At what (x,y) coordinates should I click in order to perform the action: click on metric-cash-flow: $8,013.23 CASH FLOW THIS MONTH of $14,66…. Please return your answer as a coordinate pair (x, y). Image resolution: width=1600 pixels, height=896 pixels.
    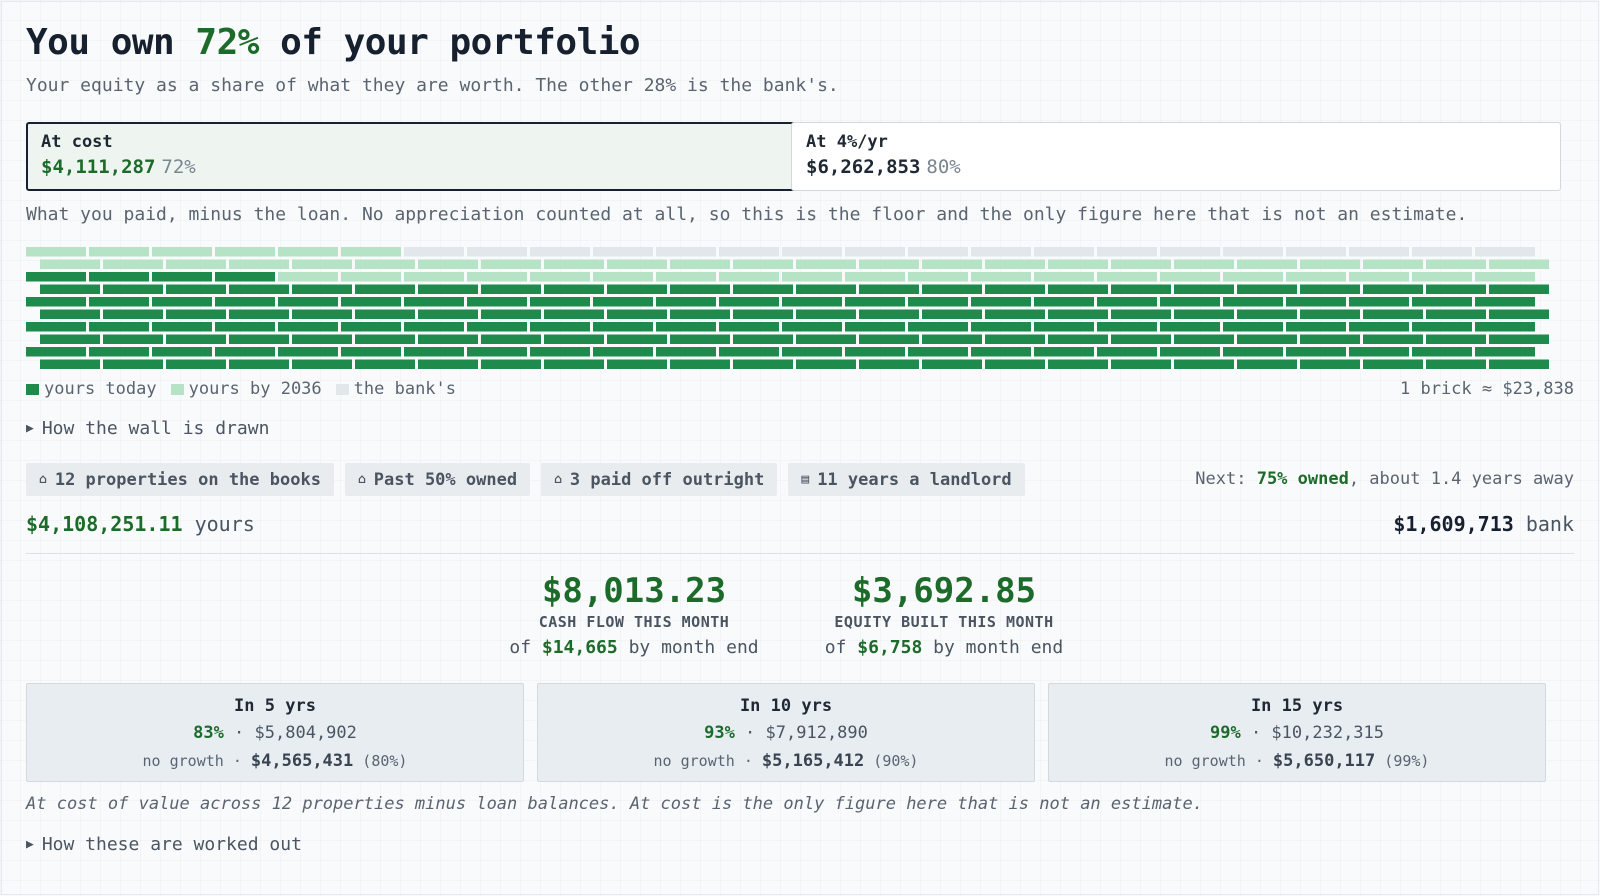
    Looking at the image, I should click on (634, 614).